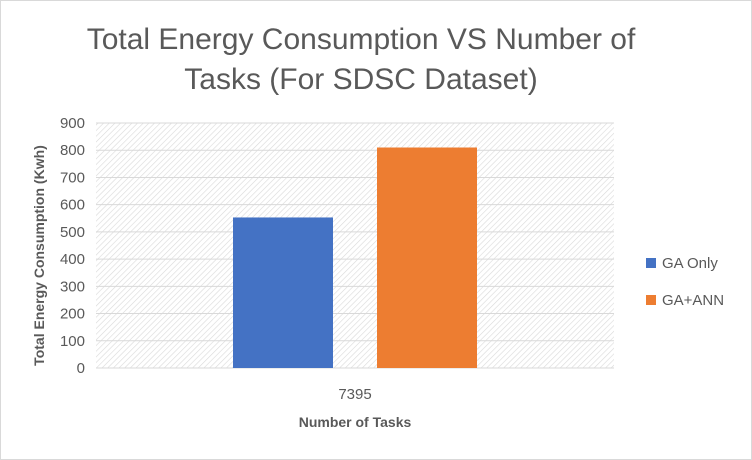  Describe the element at coordinates (72, 314) in the screenshot. I see `y-tick-label: 200` at that location.